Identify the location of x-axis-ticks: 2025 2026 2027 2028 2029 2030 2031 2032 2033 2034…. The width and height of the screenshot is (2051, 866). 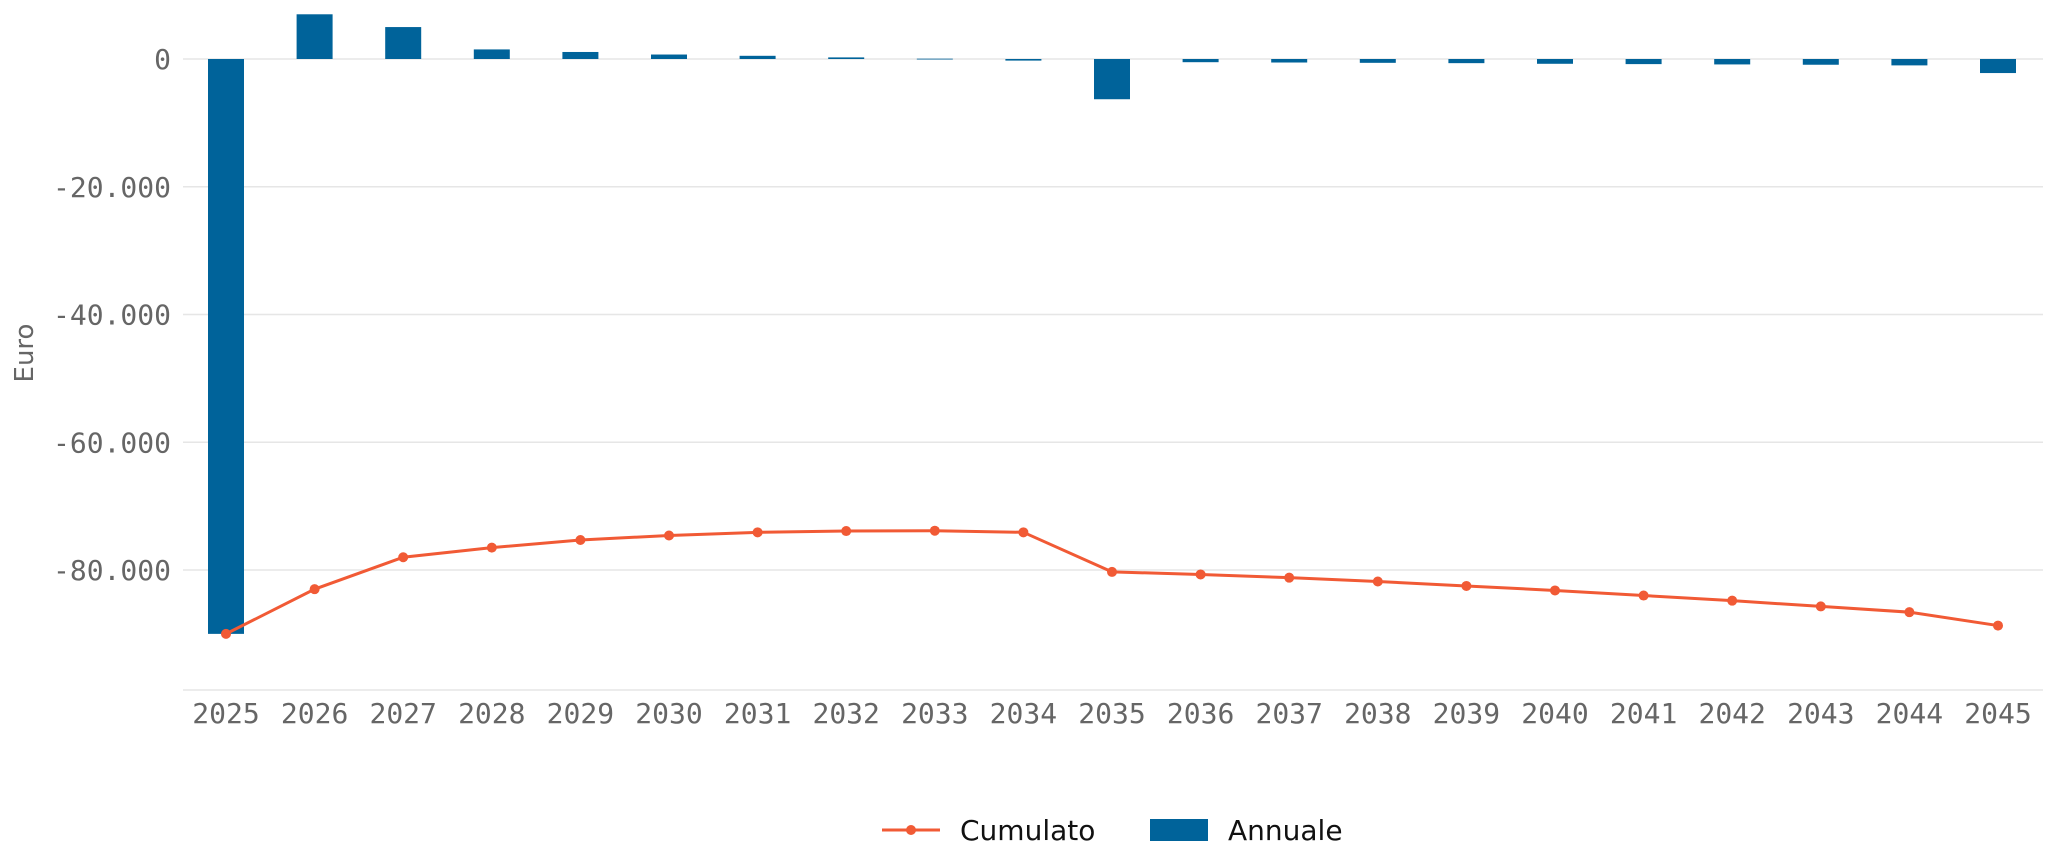
(1111, 713).